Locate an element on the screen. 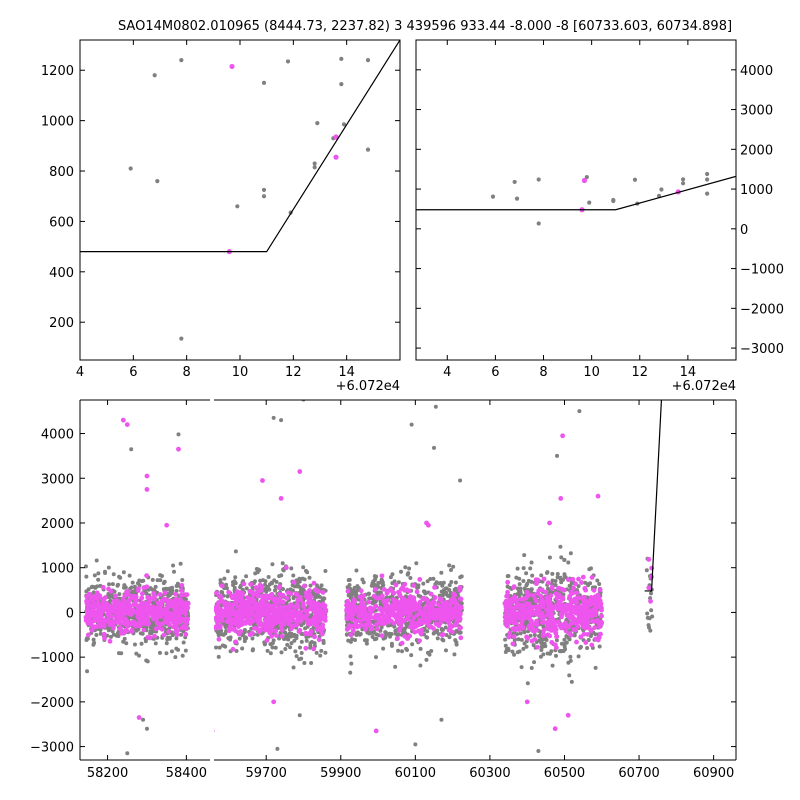  y-tick-label: 800 is located at coordinates (61, 172).